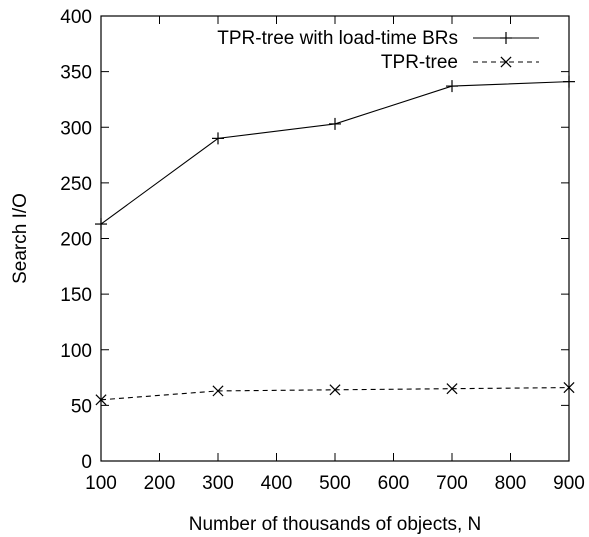 Image resolution: width=589 pixels, height=537 pixels. Describe the element at coordinates (76, 73) in the screenshot. I see `y-tick-label: 350` at that location.